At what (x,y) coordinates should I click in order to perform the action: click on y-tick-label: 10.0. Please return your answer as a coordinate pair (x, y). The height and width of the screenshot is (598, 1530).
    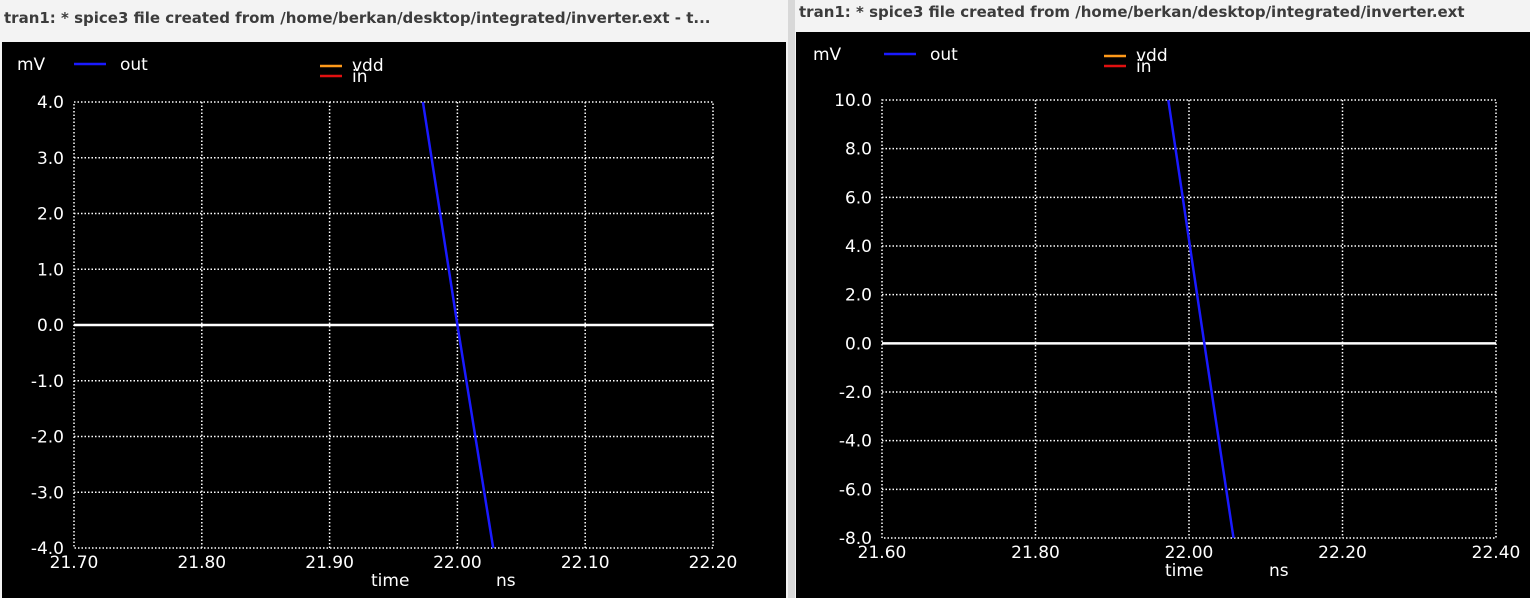
    Looking at the image, I should click on (853, 101).